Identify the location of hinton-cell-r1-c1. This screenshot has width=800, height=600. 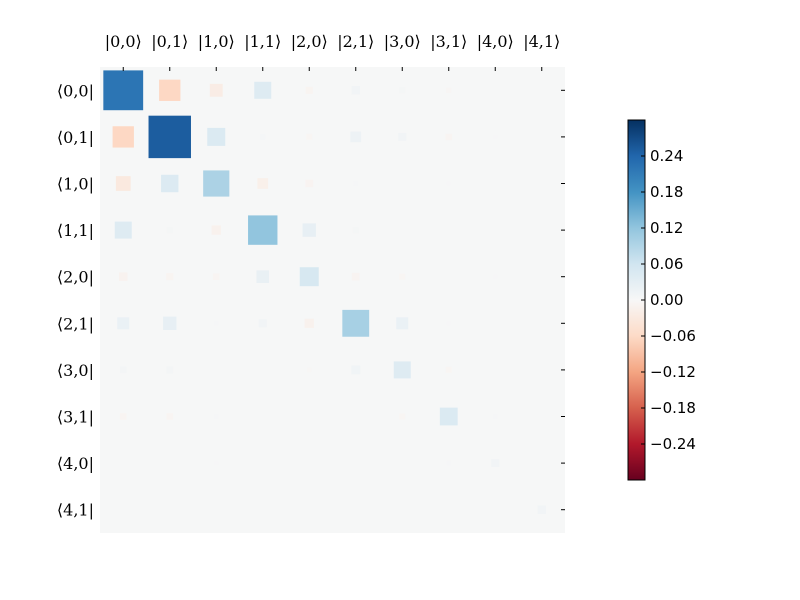
(169, 137).